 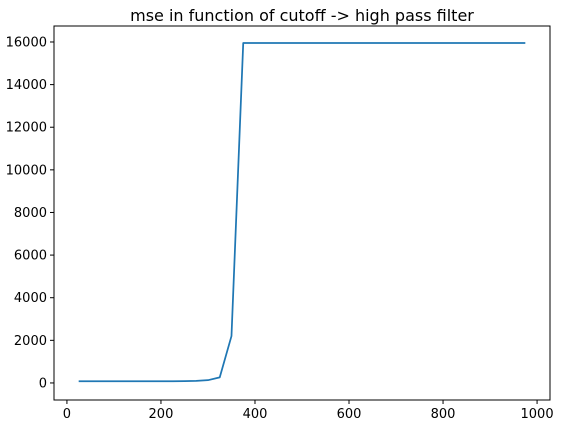 What do you see at coordinates (43, 383) in the screenshot?
I see `y-tick-label: 0` at bounding box center [43, 383].